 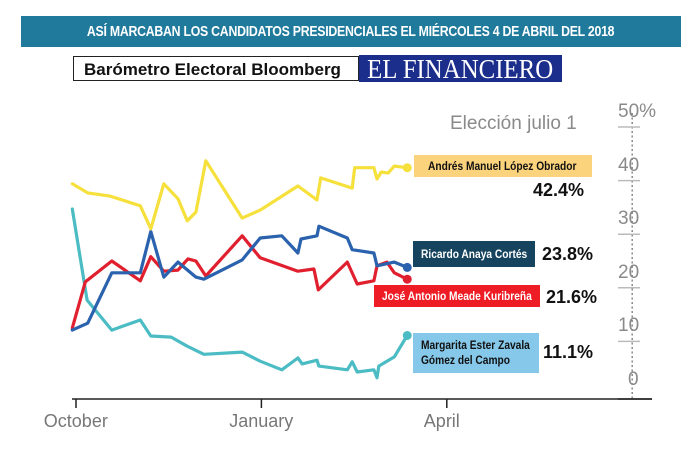 What do you see at coordinates (568, 352) in the screenshot?
I see `value-label-zavala: 11.1%` at bounding box center [568, 352].